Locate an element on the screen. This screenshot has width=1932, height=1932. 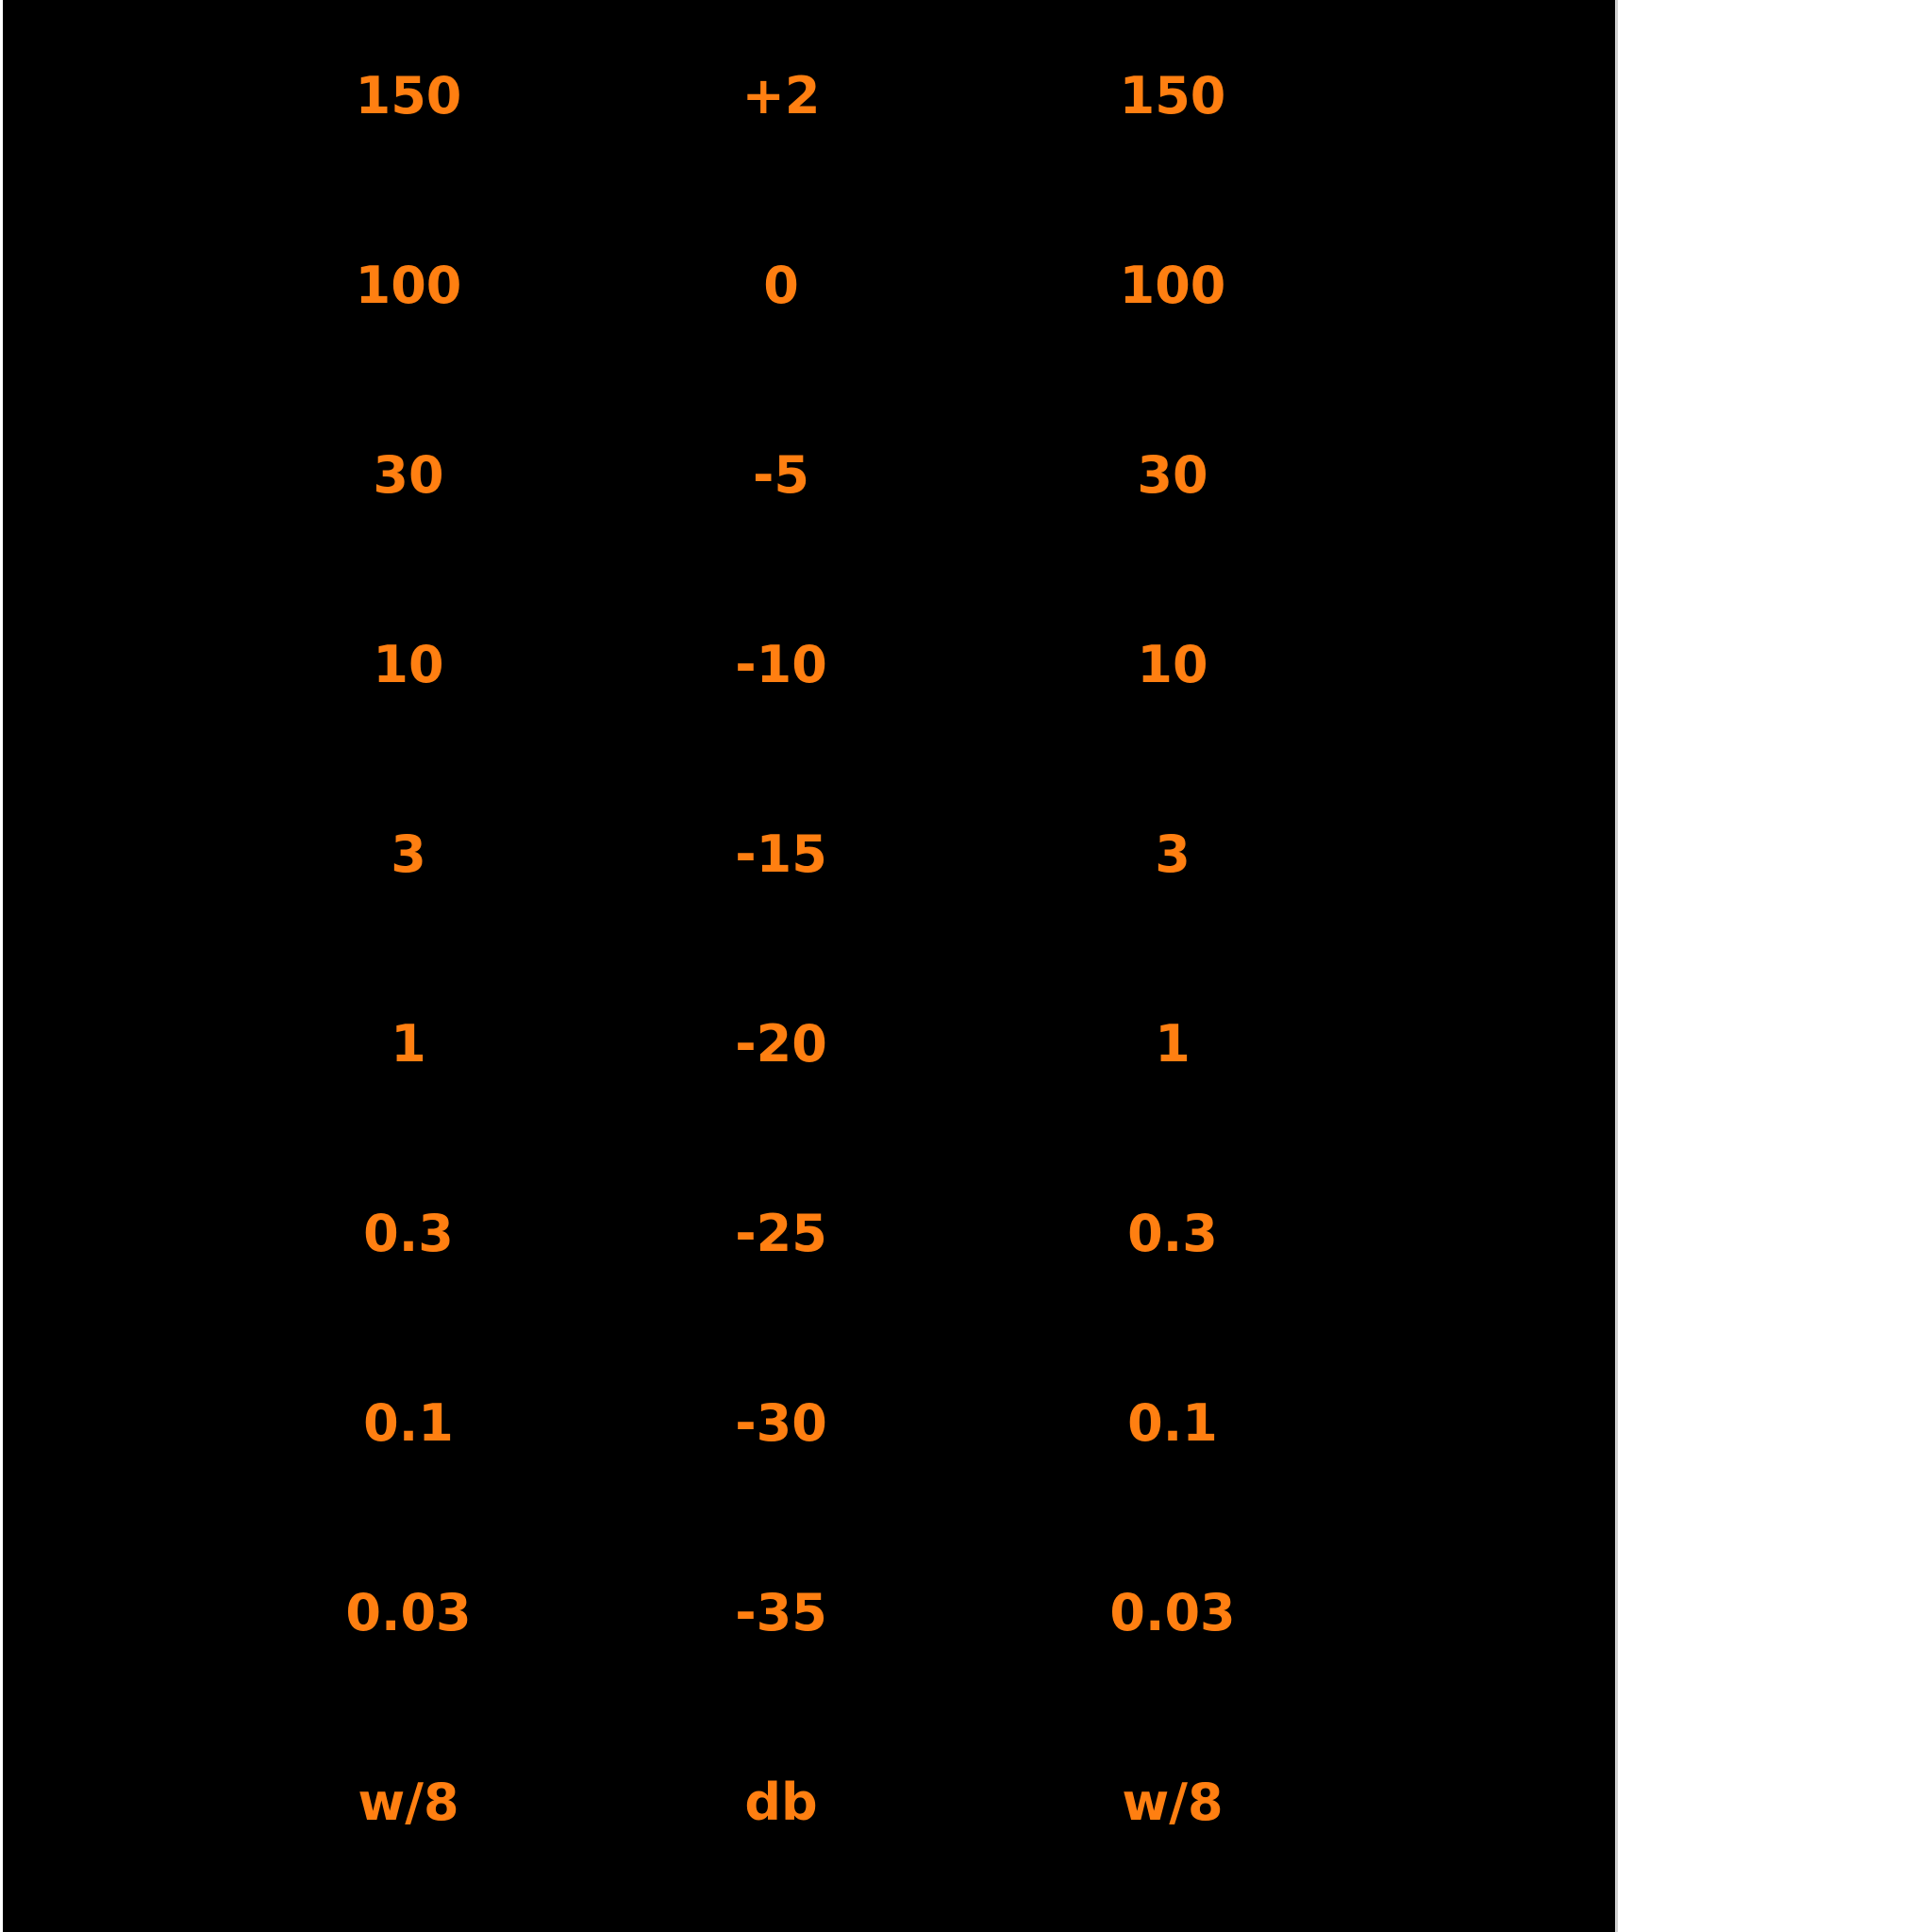
unit-label: db is located at coordinates (781, 1802).